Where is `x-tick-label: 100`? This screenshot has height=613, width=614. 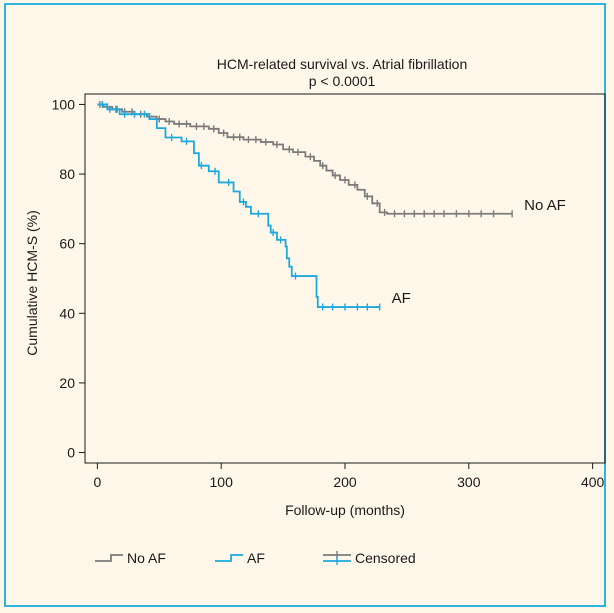 x-tick-label: 100 is located at coordinates (222, 482).